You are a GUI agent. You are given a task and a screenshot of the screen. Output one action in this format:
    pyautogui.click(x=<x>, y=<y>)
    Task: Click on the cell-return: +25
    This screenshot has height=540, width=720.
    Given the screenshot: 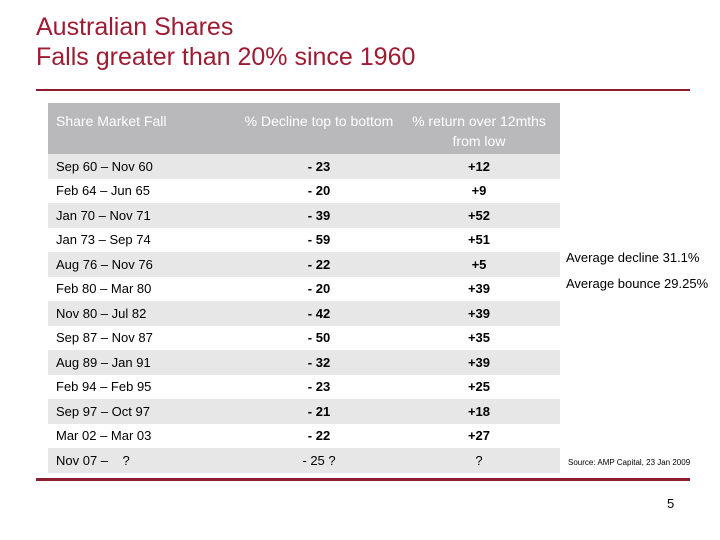 What is the action you would take?
    pyautogui.click(x=479, y=387)
    